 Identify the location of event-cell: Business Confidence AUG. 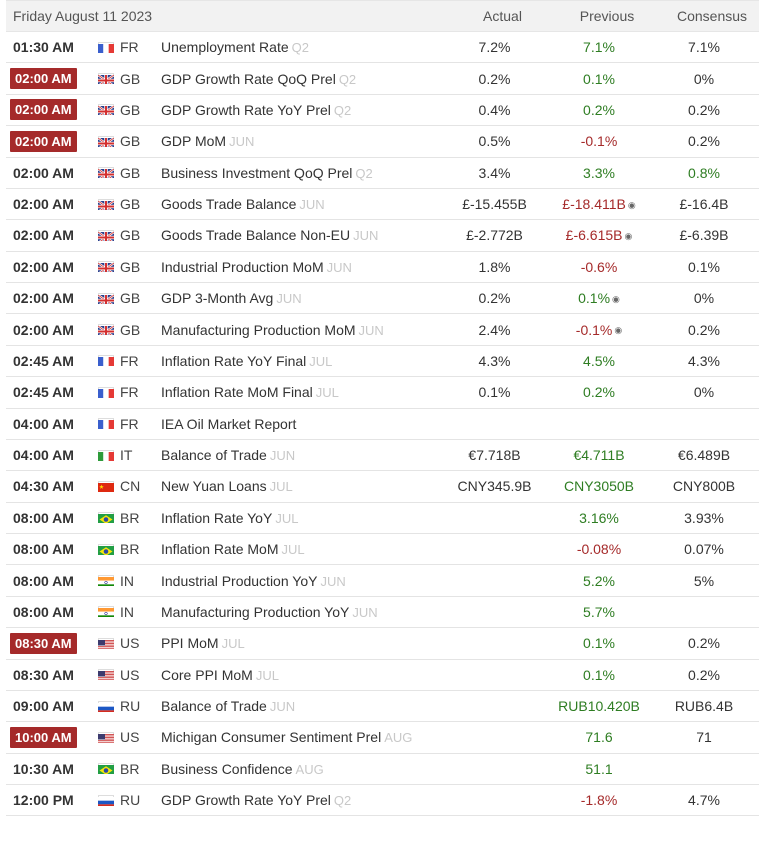
(304, 769).